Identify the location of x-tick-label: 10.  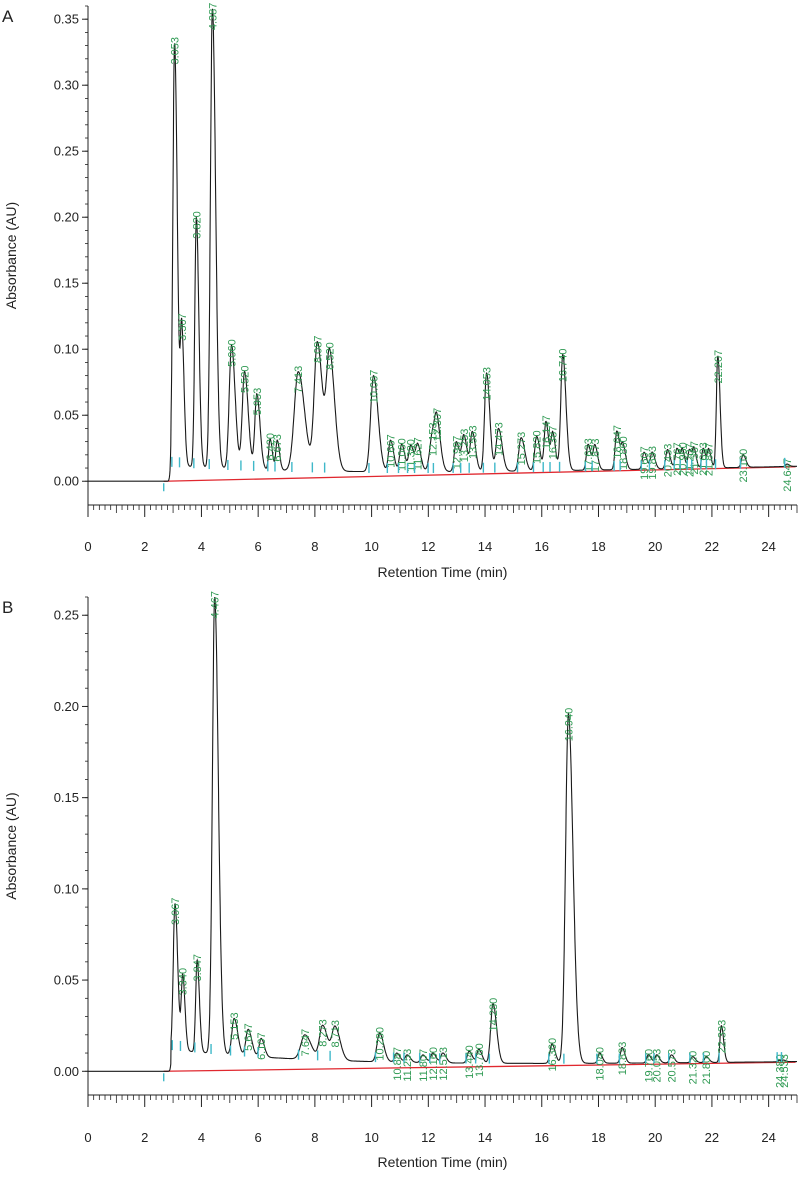
(371, 546).